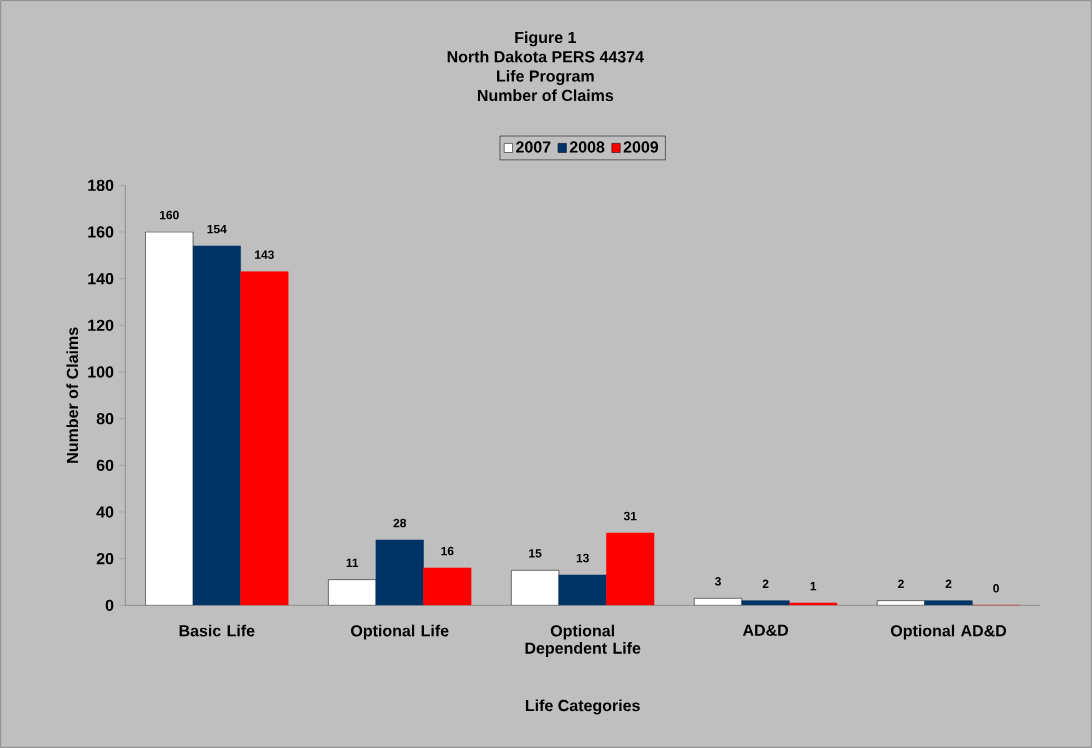 This screenshot has width=1092, height=748. Describe the element at coordinates (264, 254) in the screenshot. I see `data-label: 143` at that location.